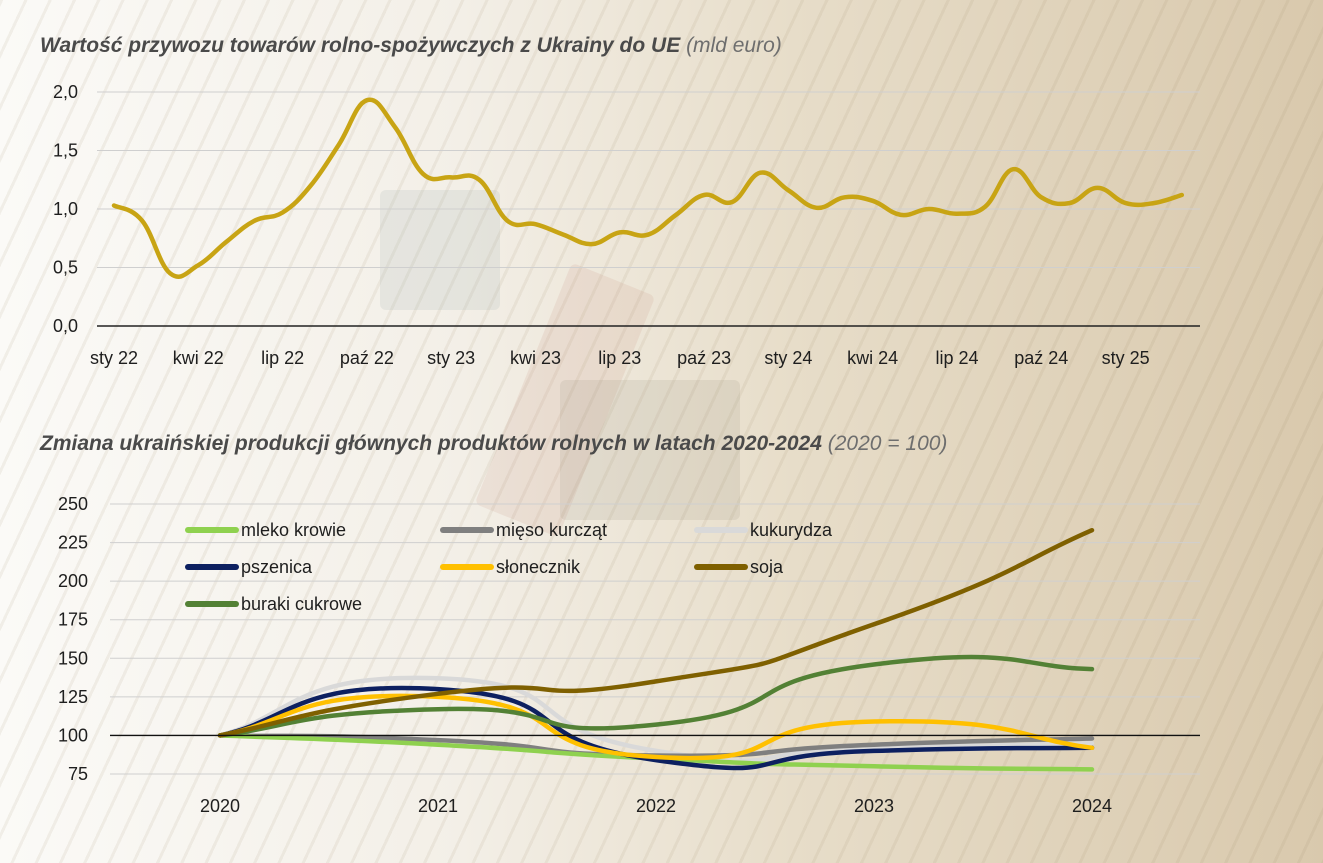 This screenshot has height=863, width=1323. I want to click on chart1-x-tick-label: paź 23, so click(704, 358).